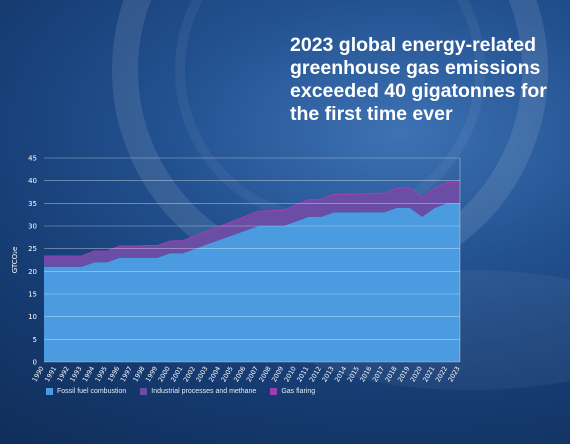 Image resolution: width=570 pixels, height=444 pixels. What do you see at coordinates (32, 295) in the screenshot?
I see `y-tick-label-15: 15` at bounding box center [32, 295].